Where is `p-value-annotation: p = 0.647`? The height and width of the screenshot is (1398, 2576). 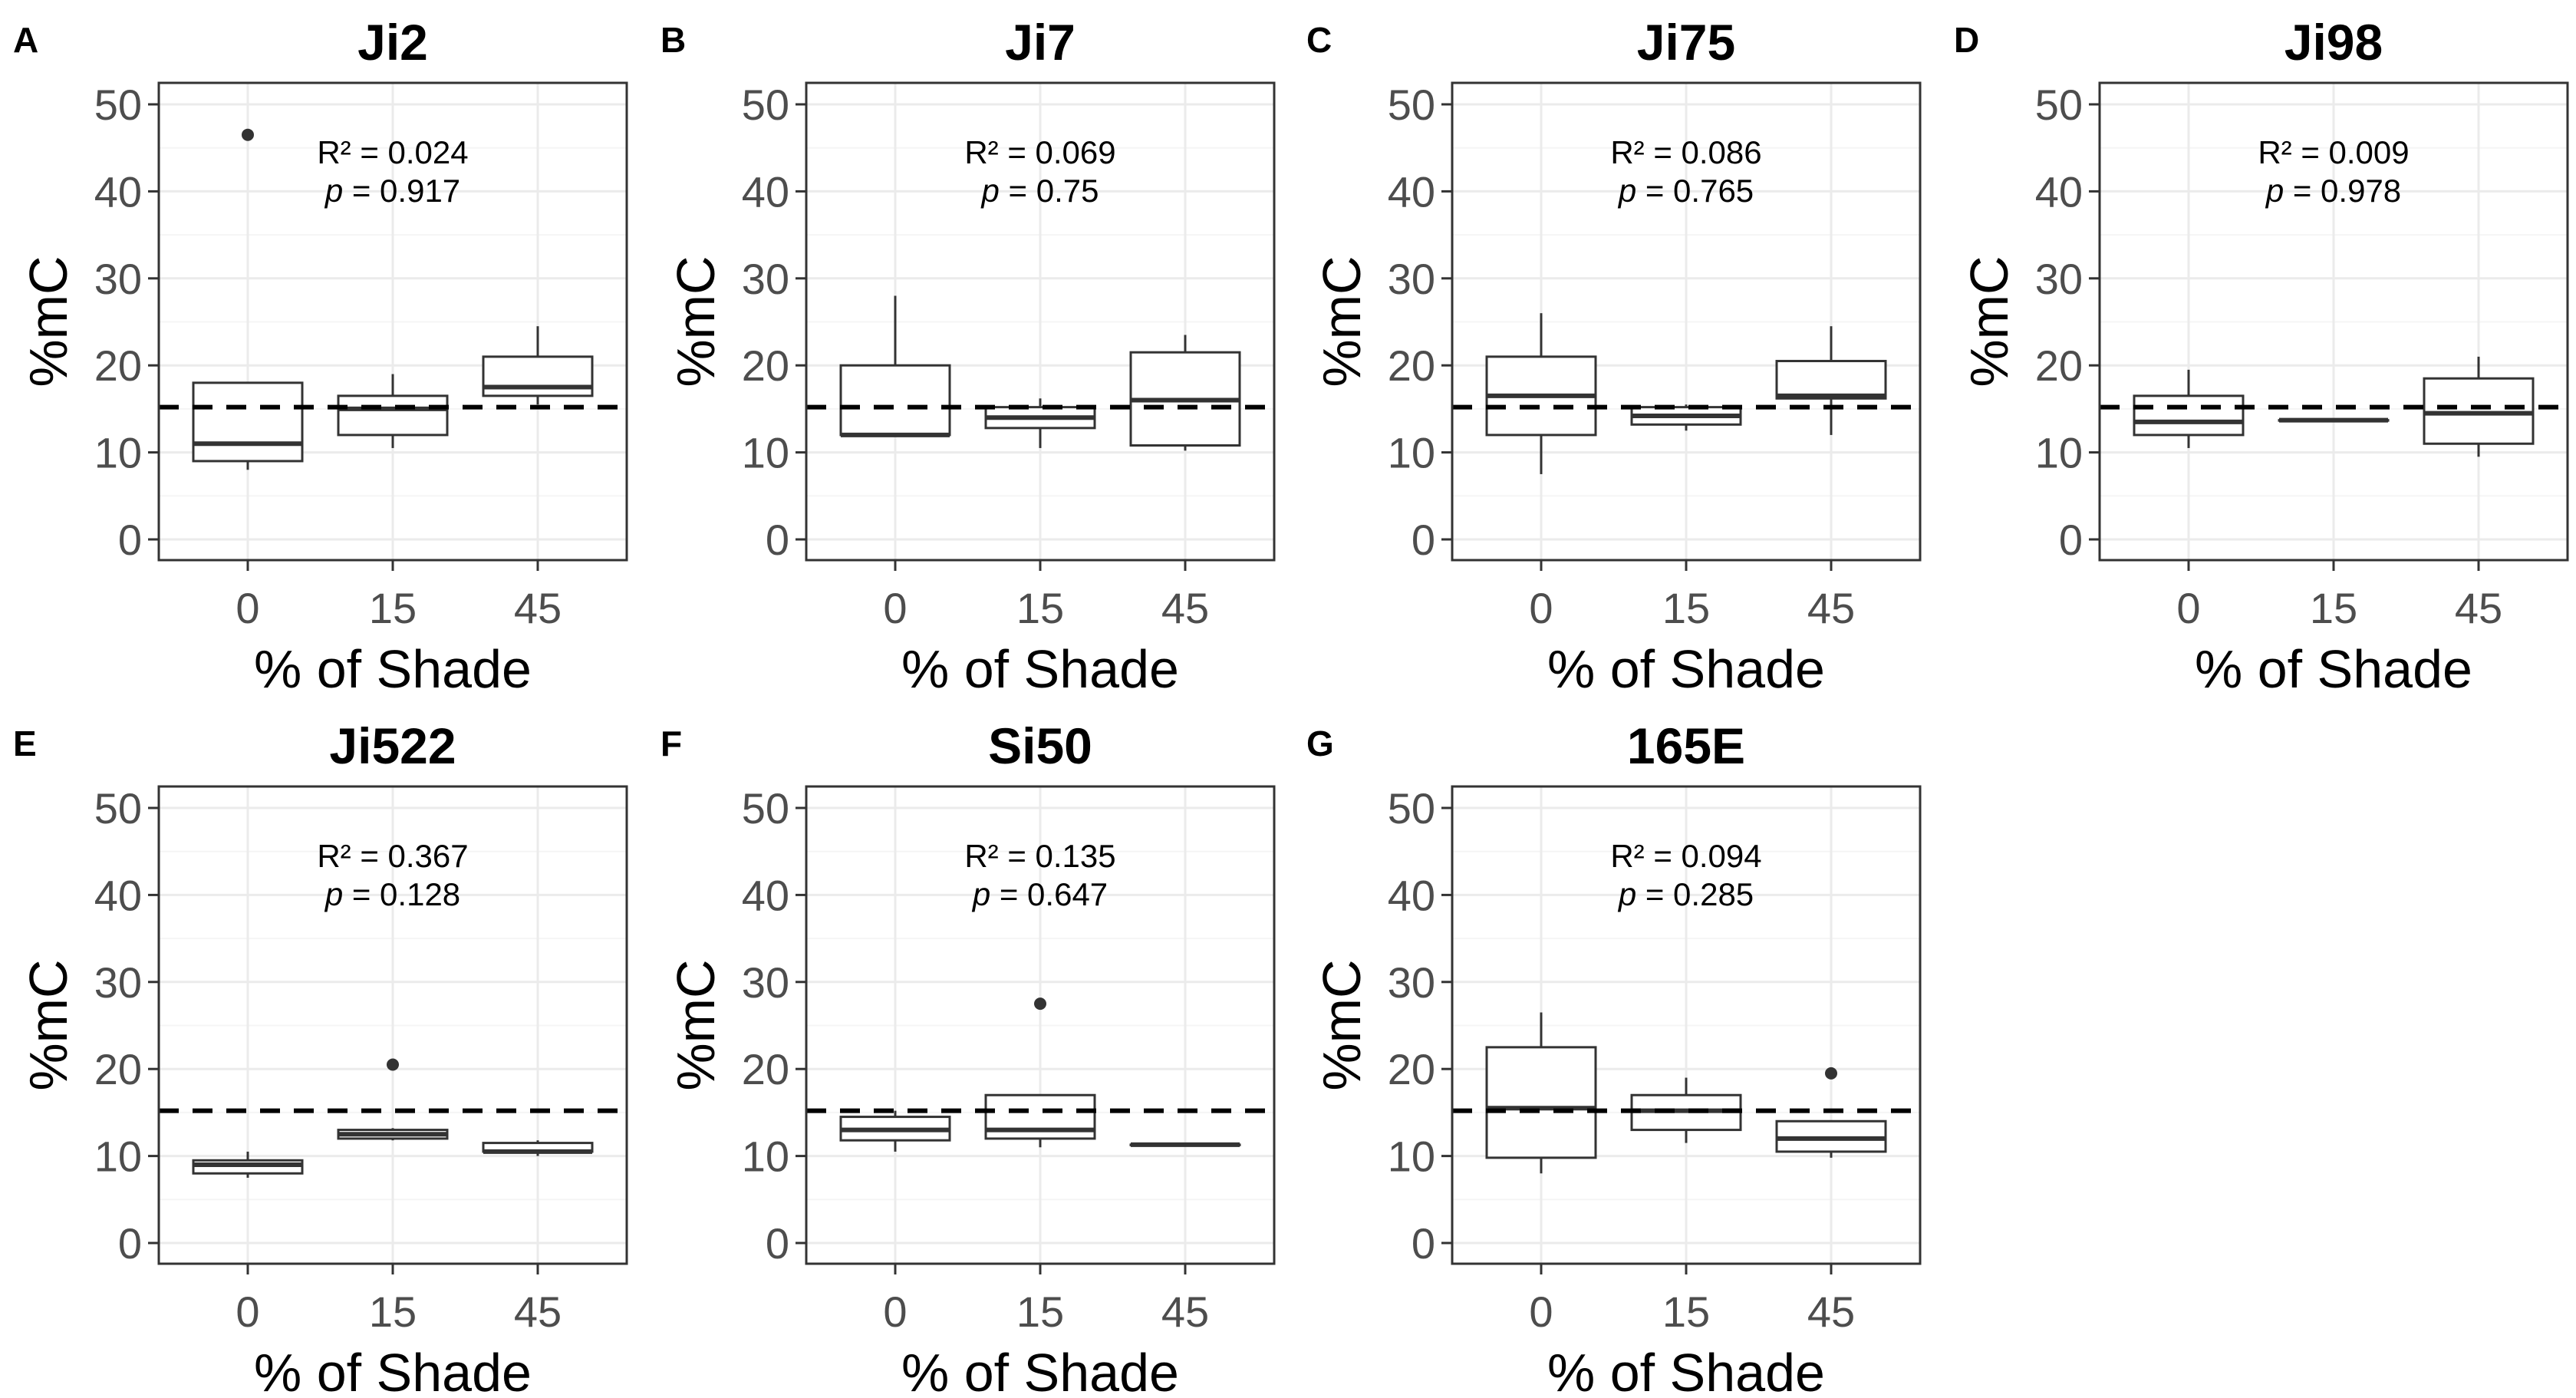 p-value-annotation: p = 0.647 is located at coordinates (1039, 894).